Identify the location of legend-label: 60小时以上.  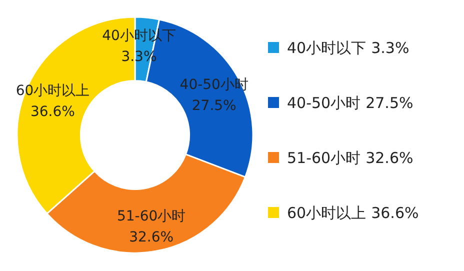
(326, 213).